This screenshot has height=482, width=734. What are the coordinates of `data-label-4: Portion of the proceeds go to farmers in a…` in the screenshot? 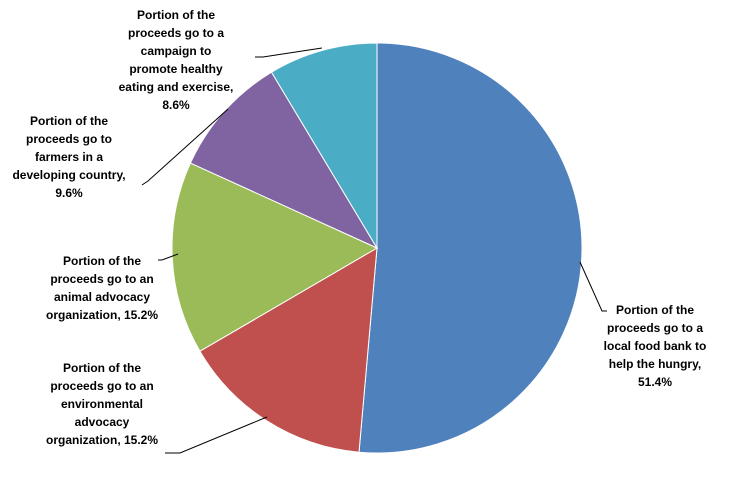 It's located at (68, 157).